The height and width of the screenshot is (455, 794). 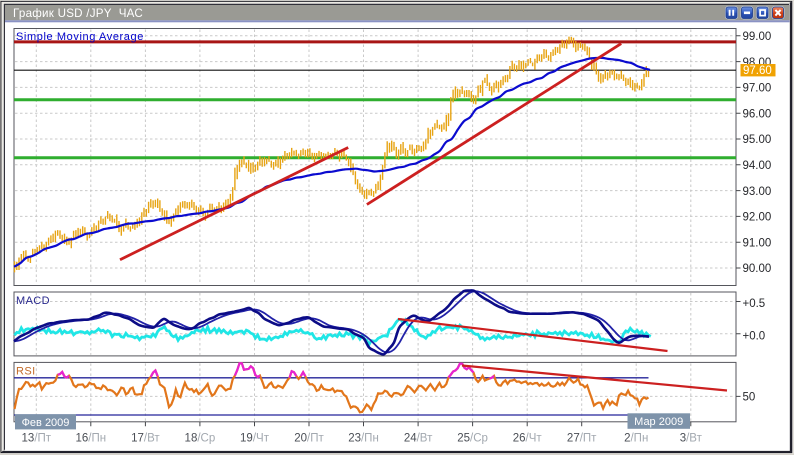 What do you see at coordinates (757, 89) in the screenshot?
I see `svg-text: 97.00` at bounding box center [757, 89].